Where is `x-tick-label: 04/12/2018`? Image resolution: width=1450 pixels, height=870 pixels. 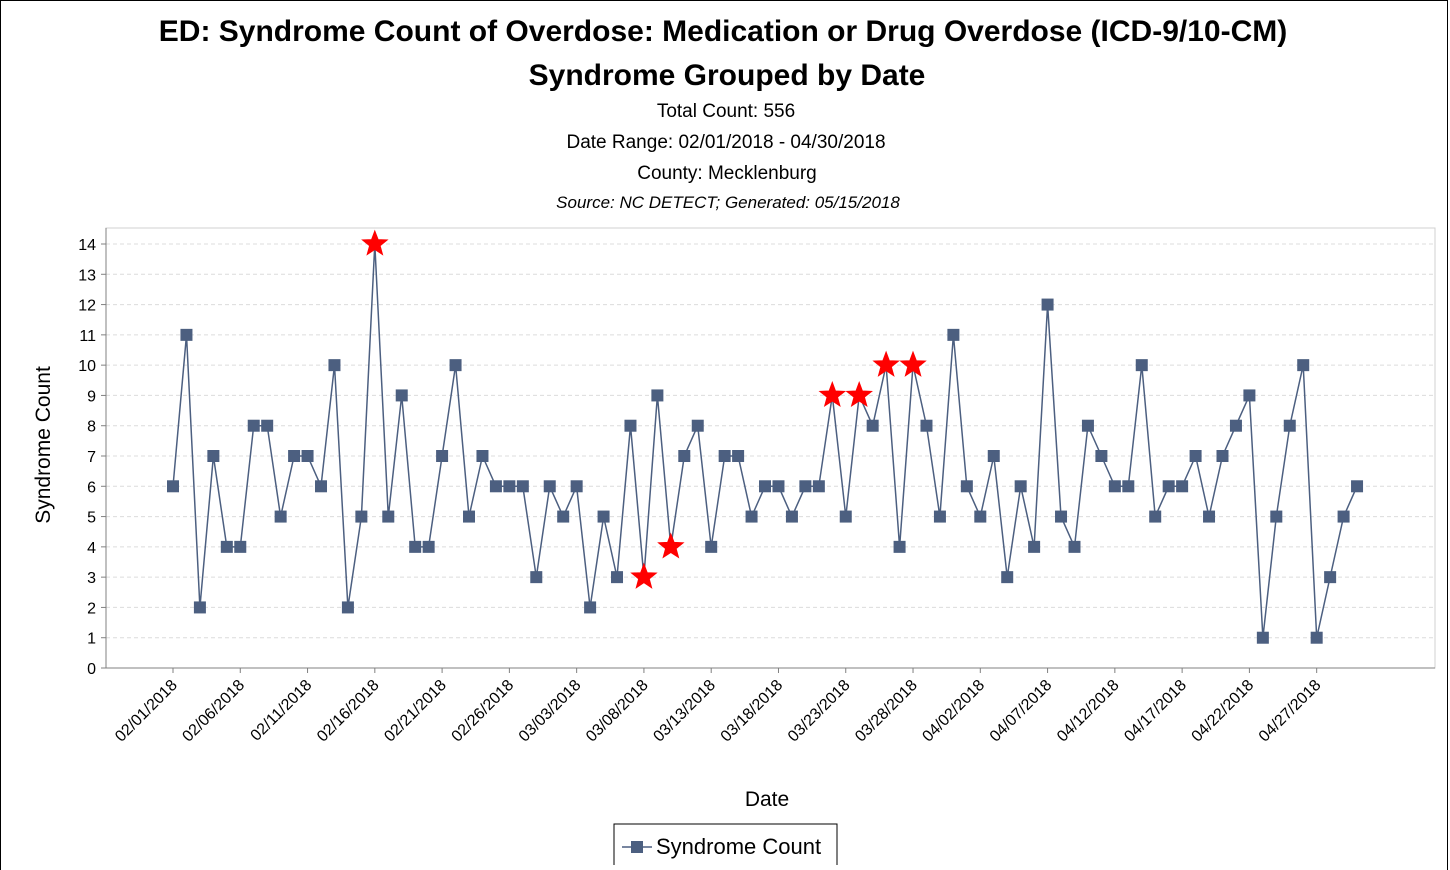 x-tick-label: 04/12/2018 is located at coordinates (1088, 711).